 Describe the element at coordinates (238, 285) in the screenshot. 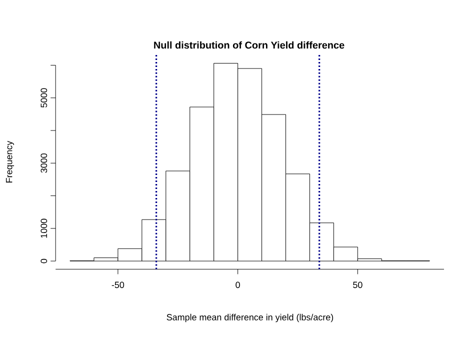

I see `x-tick-label: 0` at that location.